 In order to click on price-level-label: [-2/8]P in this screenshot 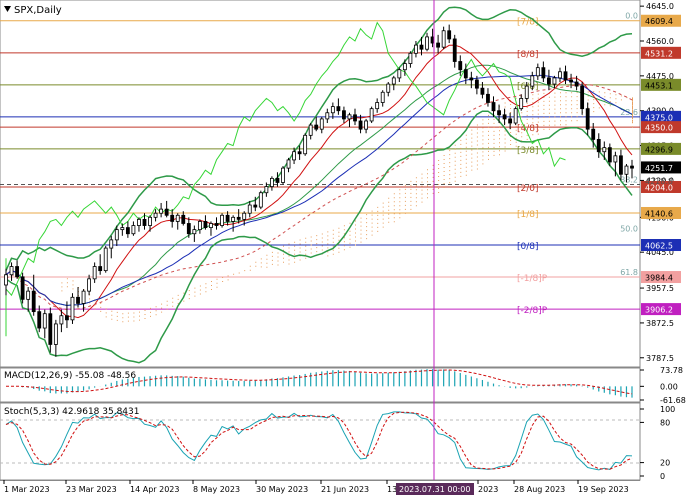, I will do `click(532, 311)`.